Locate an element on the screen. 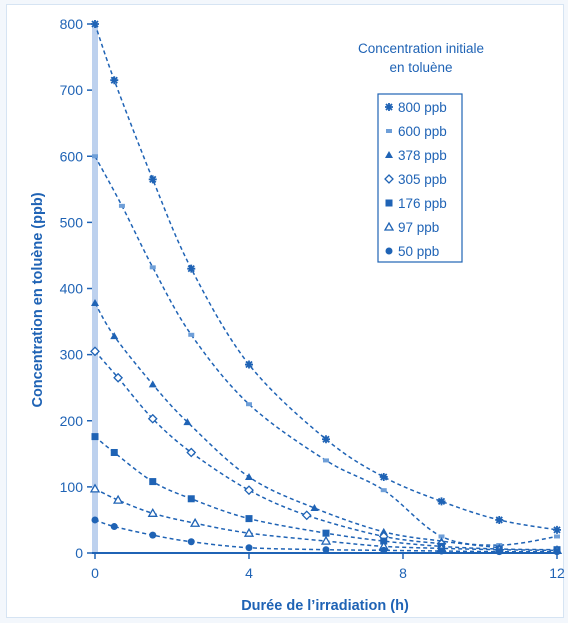 This screenshot has width=568, height=623. y-tick-label: 0 is located at coordinates (79, 553).